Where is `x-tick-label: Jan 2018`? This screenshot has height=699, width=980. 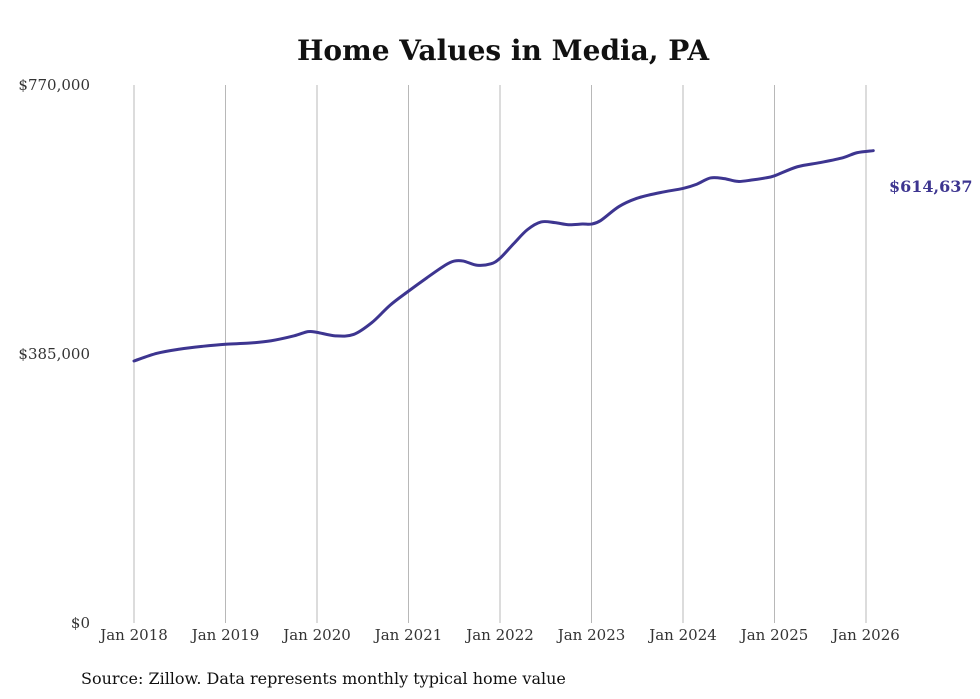
x-tick-label: Jan 2018 is located at coordinates (133, 635).